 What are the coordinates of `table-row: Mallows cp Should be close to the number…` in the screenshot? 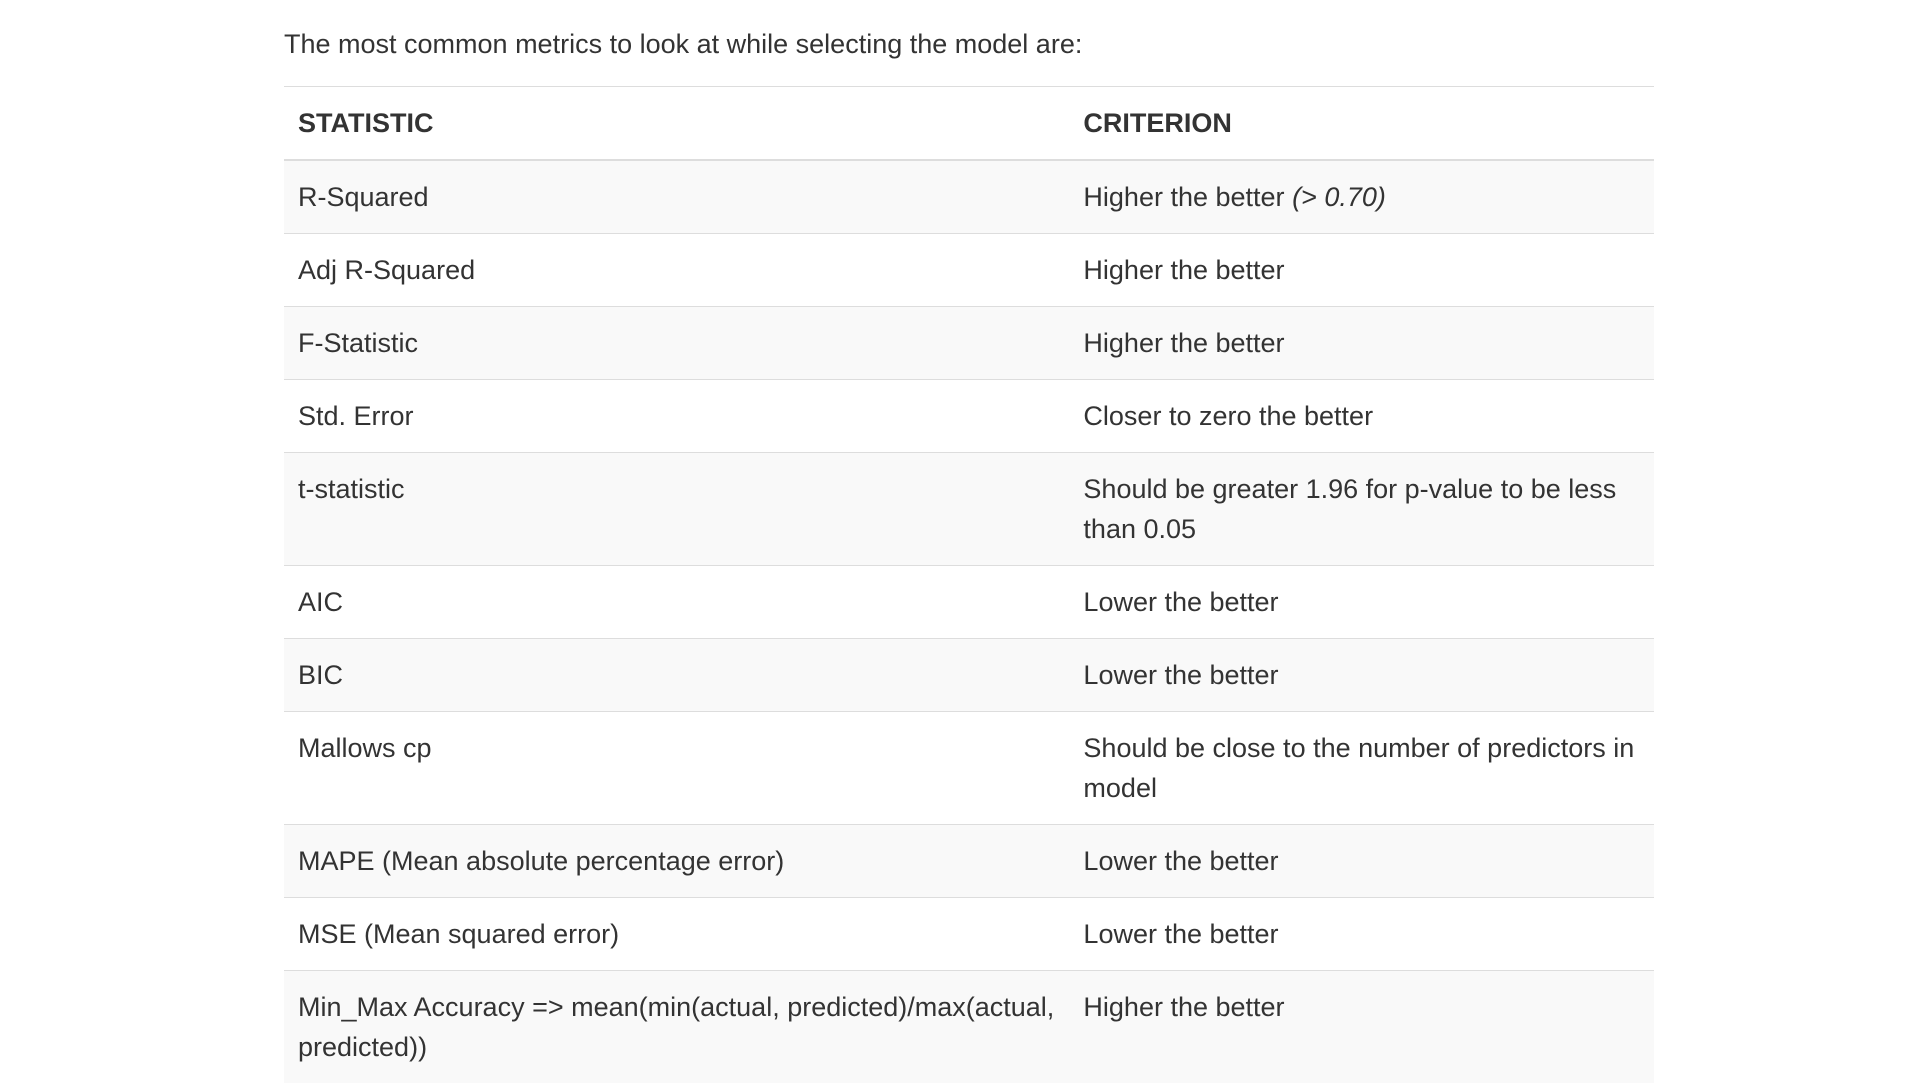 It's located at (969, 768).